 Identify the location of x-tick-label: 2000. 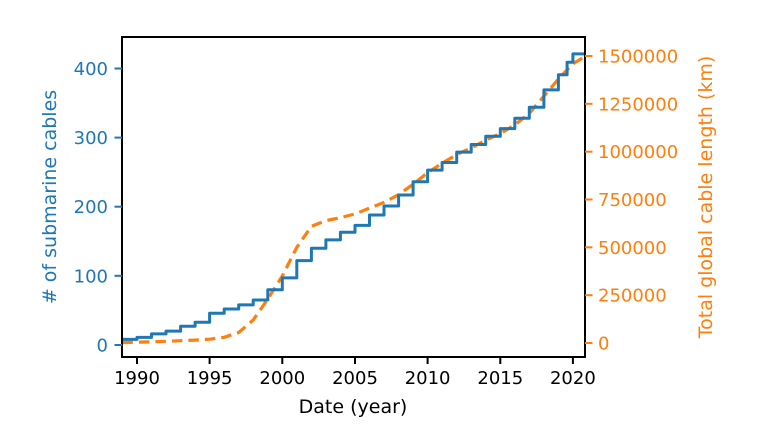
(282, 378).